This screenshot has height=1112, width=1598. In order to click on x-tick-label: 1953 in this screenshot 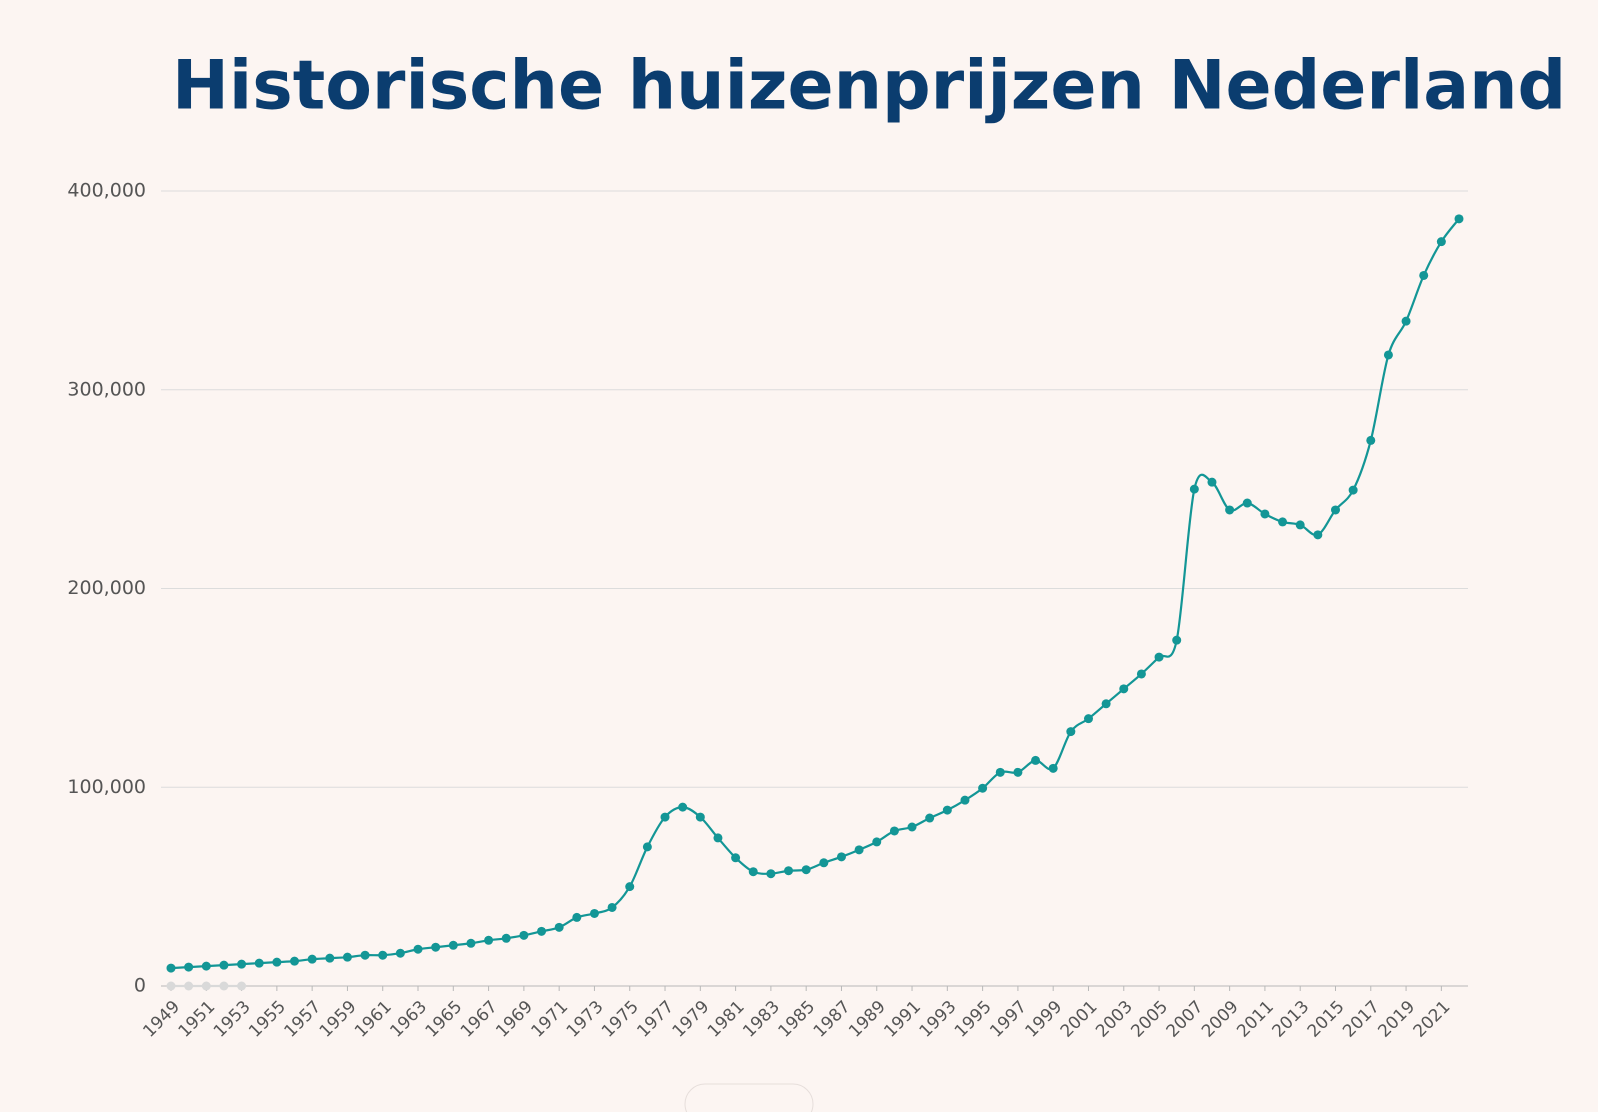, I will do `click(232, 1019)`.